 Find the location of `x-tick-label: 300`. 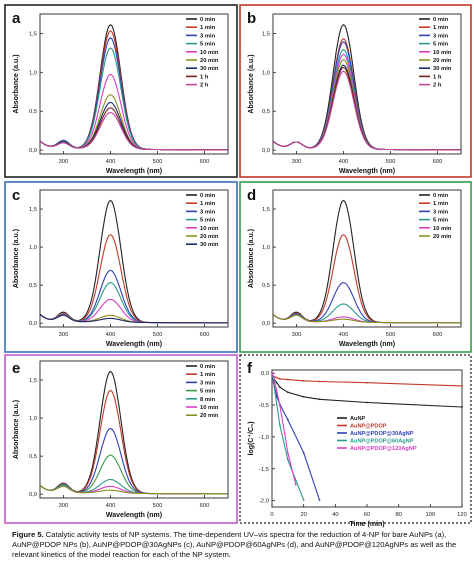

x-tick-label: 300 is located at coordinates (64, 506).